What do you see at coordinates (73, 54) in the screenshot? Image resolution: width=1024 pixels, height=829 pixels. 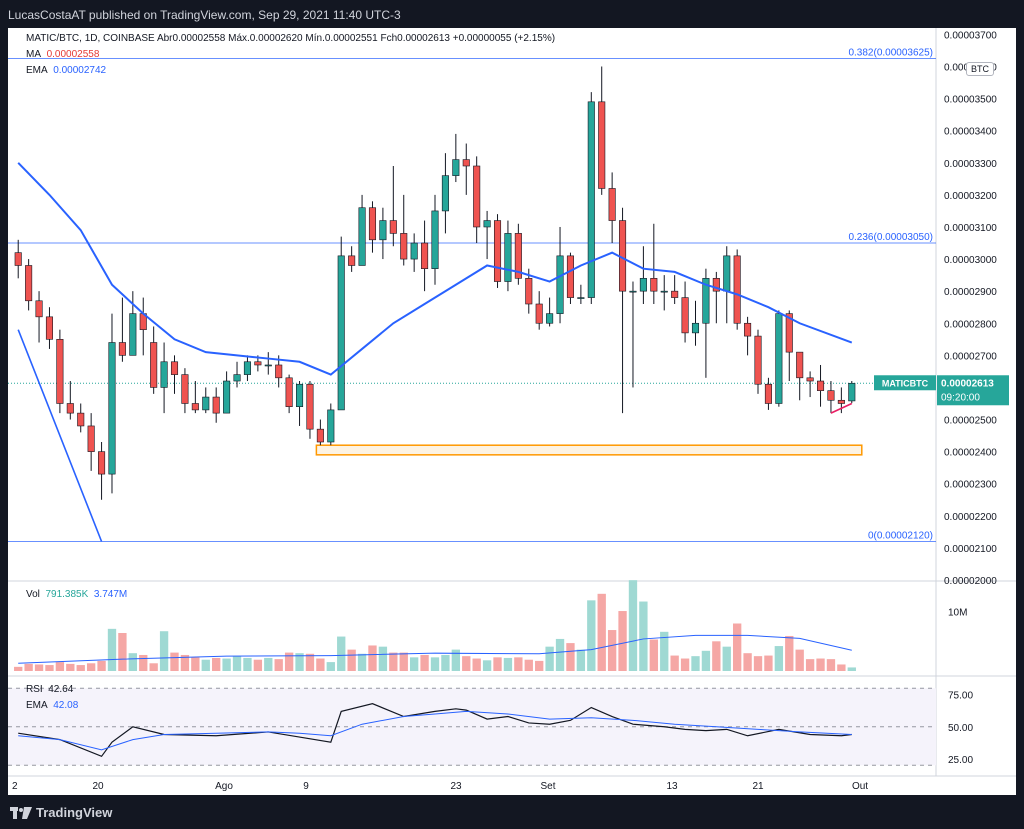 I see `legend-ma-value: 0.00002558` at bounding box center [73, 54].